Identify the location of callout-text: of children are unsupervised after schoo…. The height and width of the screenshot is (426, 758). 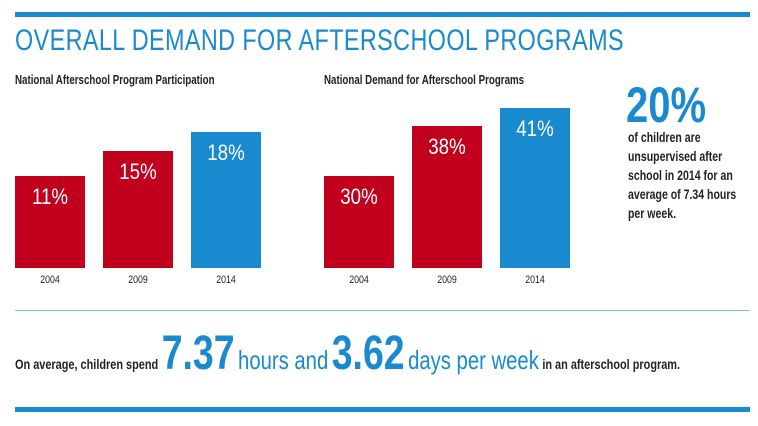
(682, 175).